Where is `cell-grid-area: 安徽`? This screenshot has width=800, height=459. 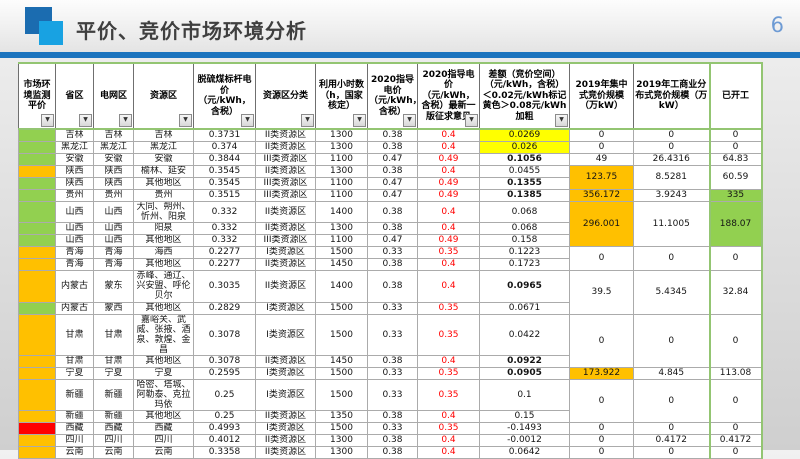
cell-grid-area: 安徽 is located at coordinates (113, 159).